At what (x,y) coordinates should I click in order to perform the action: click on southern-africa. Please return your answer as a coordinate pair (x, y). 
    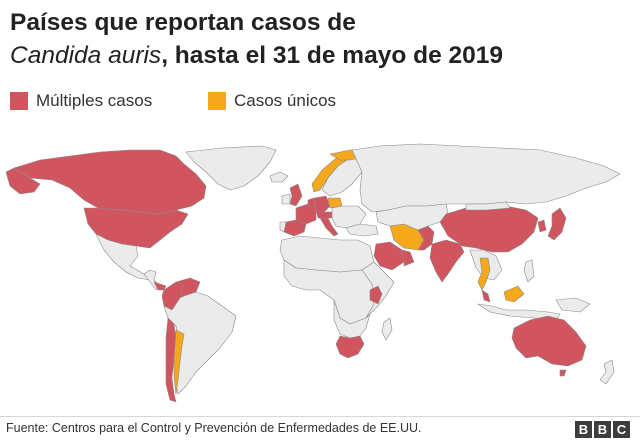
    Looking at the image, I should click on (352, 319).